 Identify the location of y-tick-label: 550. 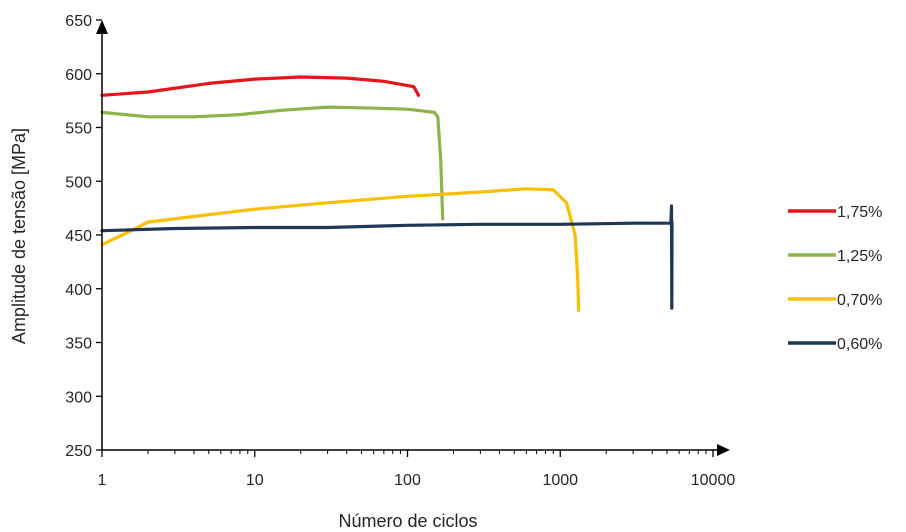
(78, 129).